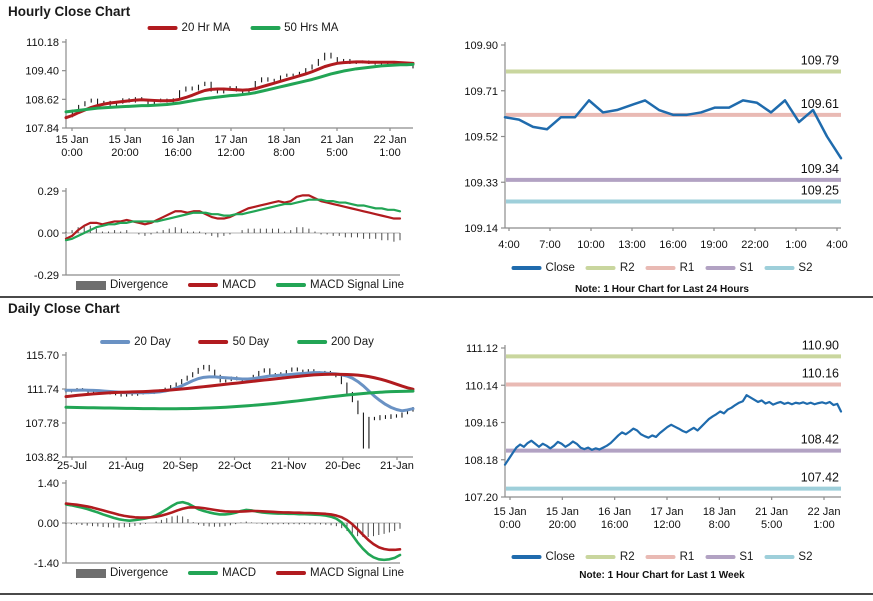 The width and height of the screenshot is (873, 601). I want to click on svg-text: 109.16, so click(481, 424).